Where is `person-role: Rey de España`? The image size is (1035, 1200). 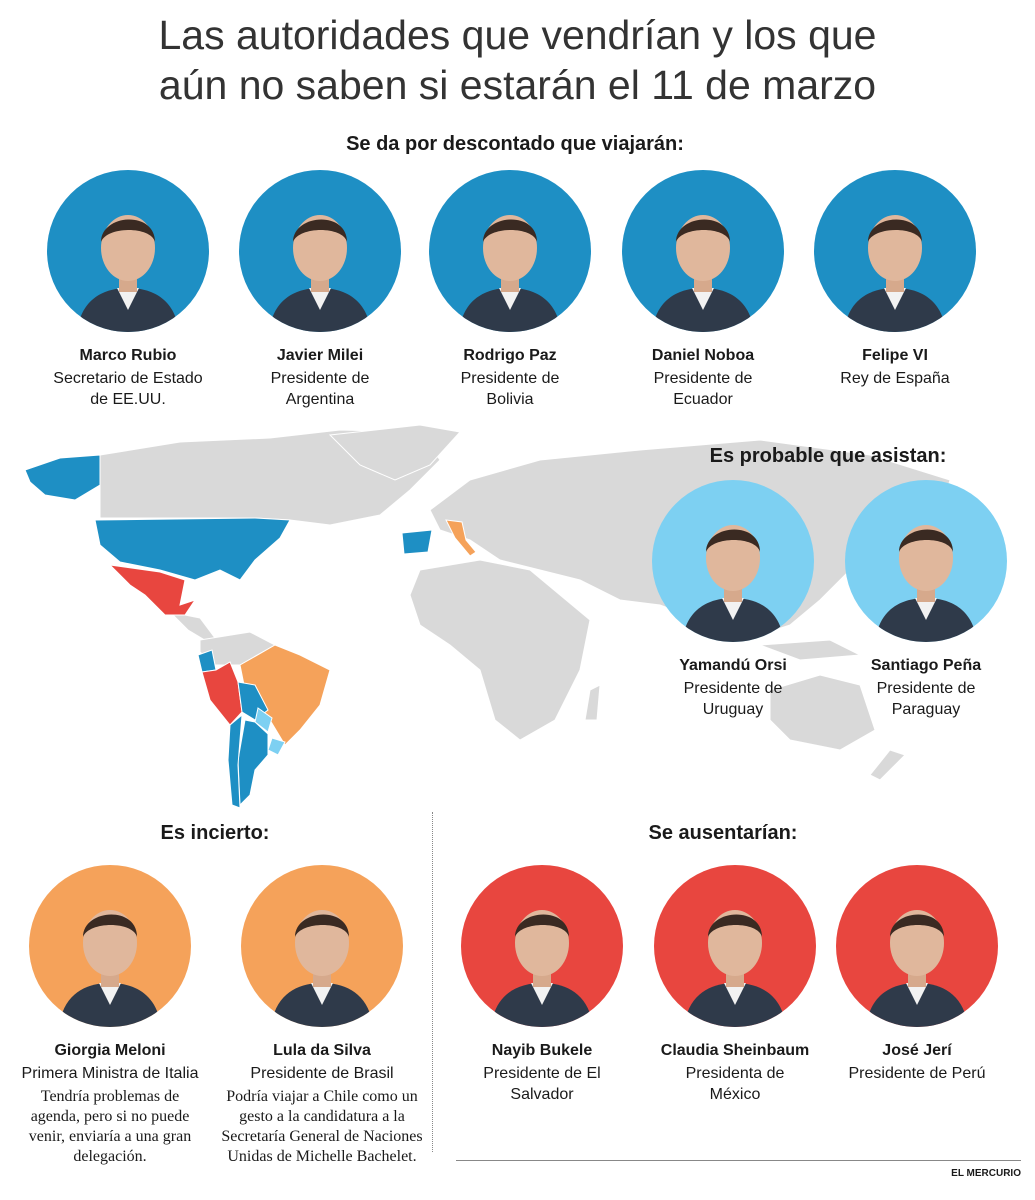
person-role: Rey de España is located at coordinates (895, 378).